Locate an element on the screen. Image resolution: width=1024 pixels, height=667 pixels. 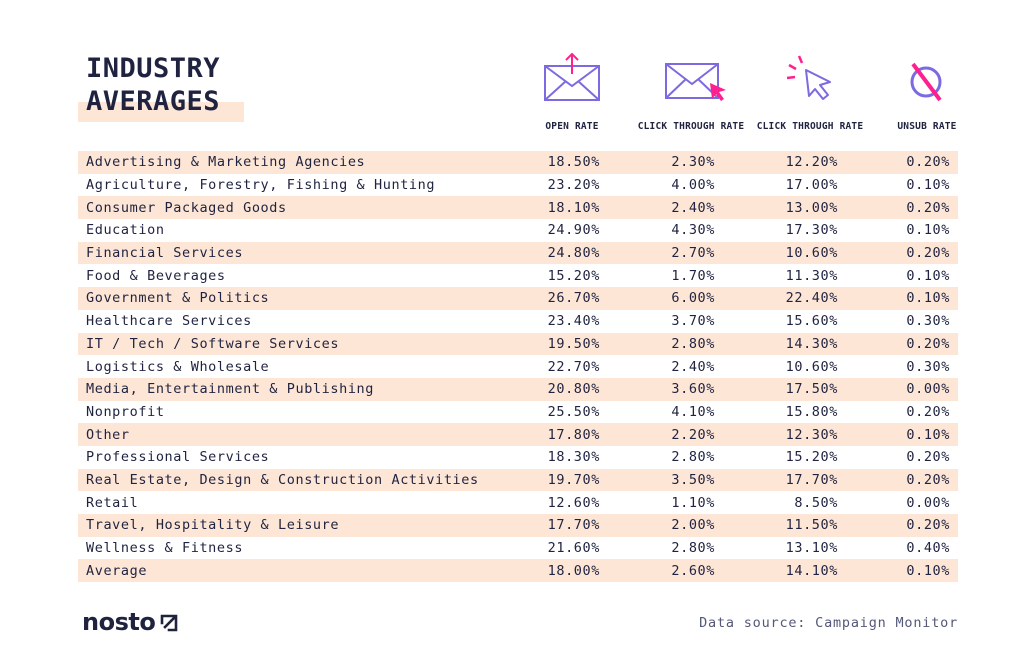
open-rate-value: 24.80% is located at coordinates (573, 253).